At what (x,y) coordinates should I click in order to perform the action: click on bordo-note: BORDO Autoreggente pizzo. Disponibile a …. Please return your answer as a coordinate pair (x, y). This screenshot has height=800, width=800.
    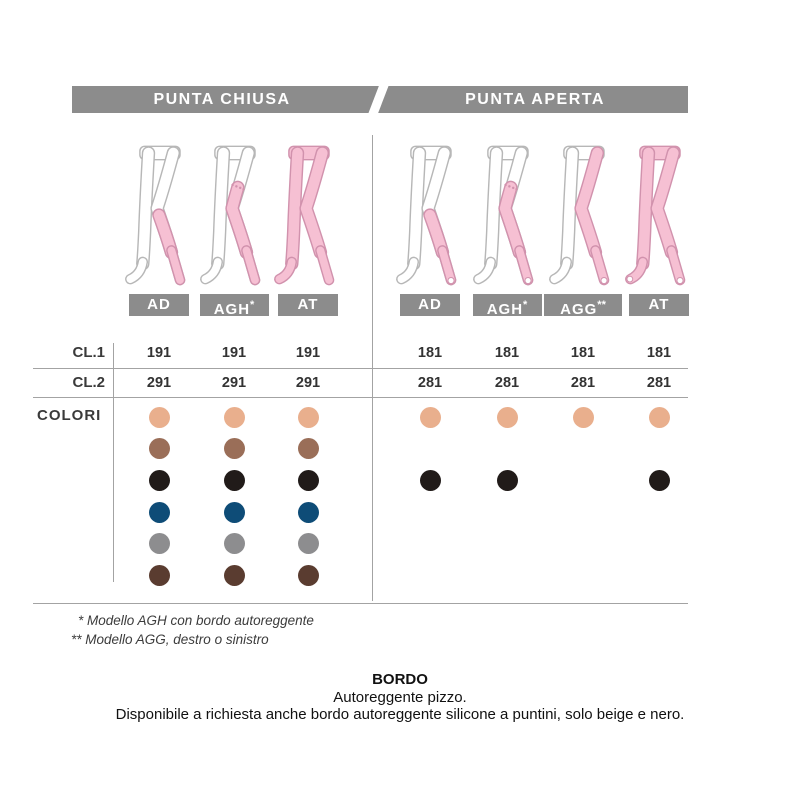
    Looking at the image, I should click on (400, 697).